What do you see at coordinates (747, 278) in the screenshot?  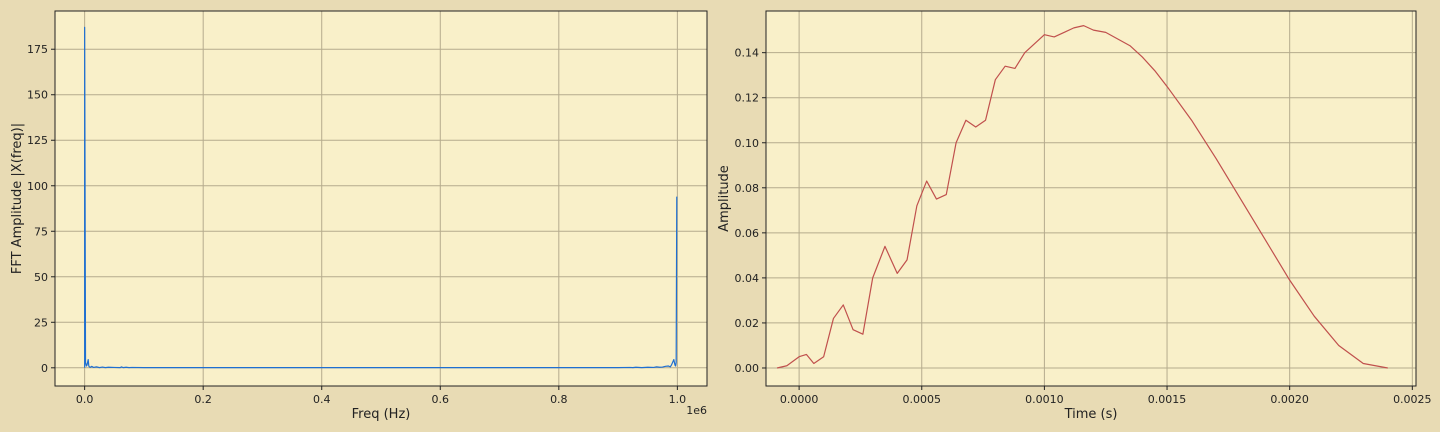 I see `time-y-tick-label: 0.04` at bounding box center [747, 278].